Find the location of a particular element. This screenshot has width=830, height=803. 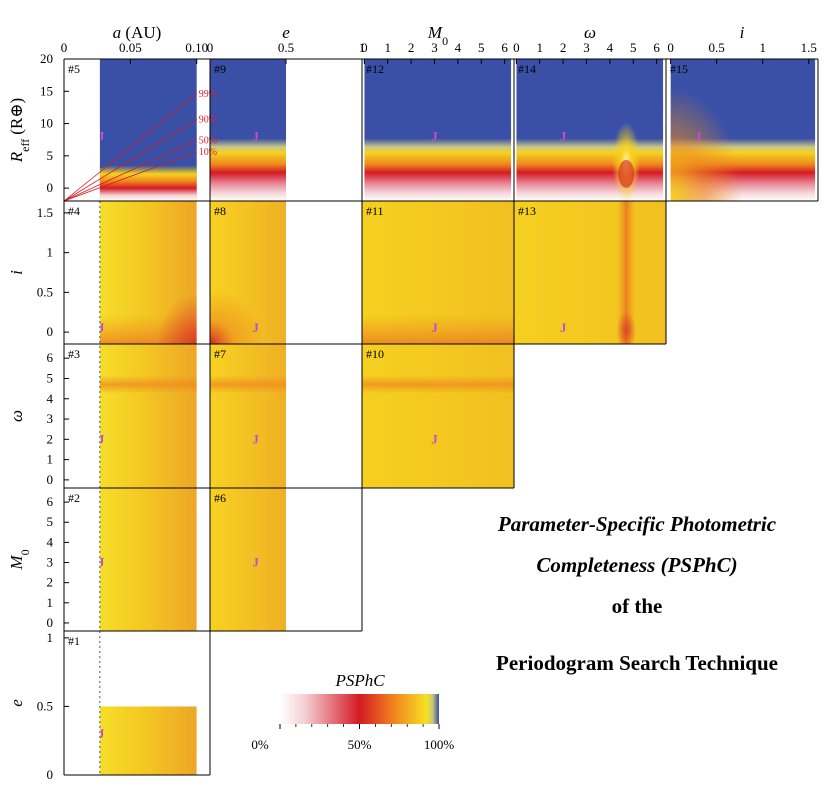

ytick-label-Reff-1: 5 is located at coordinates (50, 155).